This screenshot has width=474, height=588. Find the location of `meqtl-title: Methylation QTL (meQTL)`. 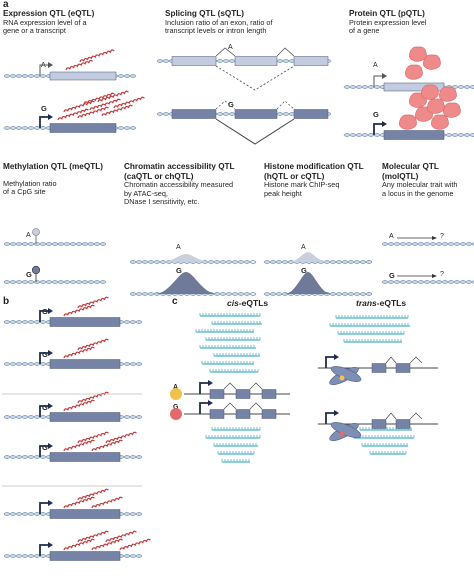

meqtl-title: Methylation QTL (meQTL) is located at coordinates (53, 166).